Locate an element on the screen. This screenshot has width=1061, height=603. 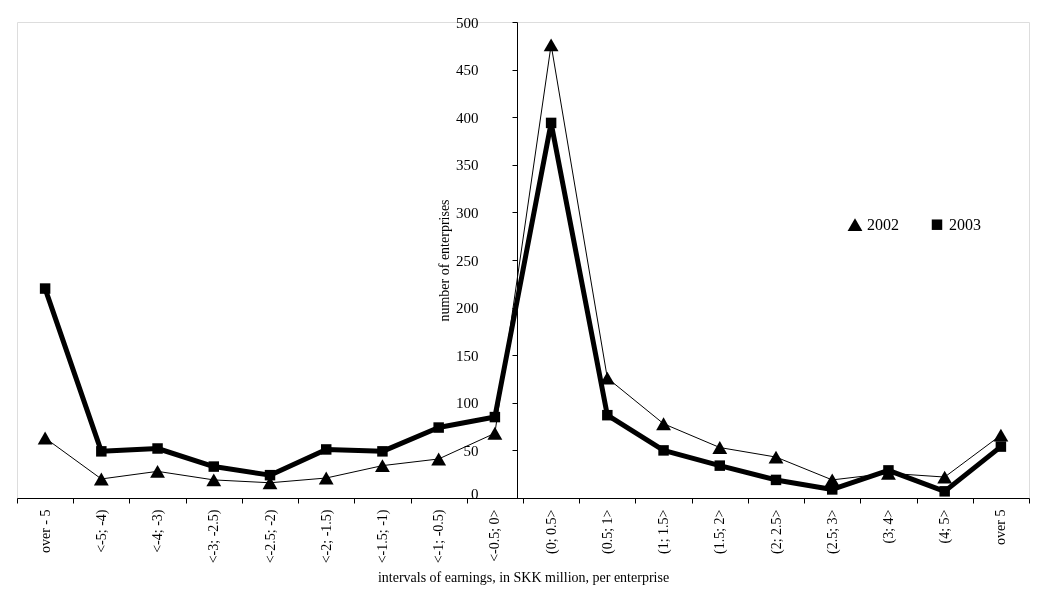
y-tick-label: 150 is located at coordinates (467, 355).